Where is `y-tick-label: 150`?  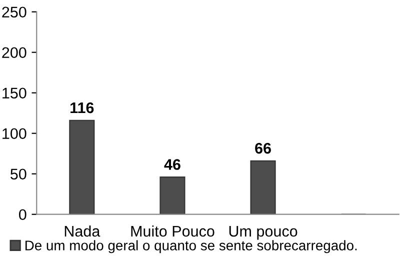 y-tick-label: 150 is located at coordinates (14, 93).